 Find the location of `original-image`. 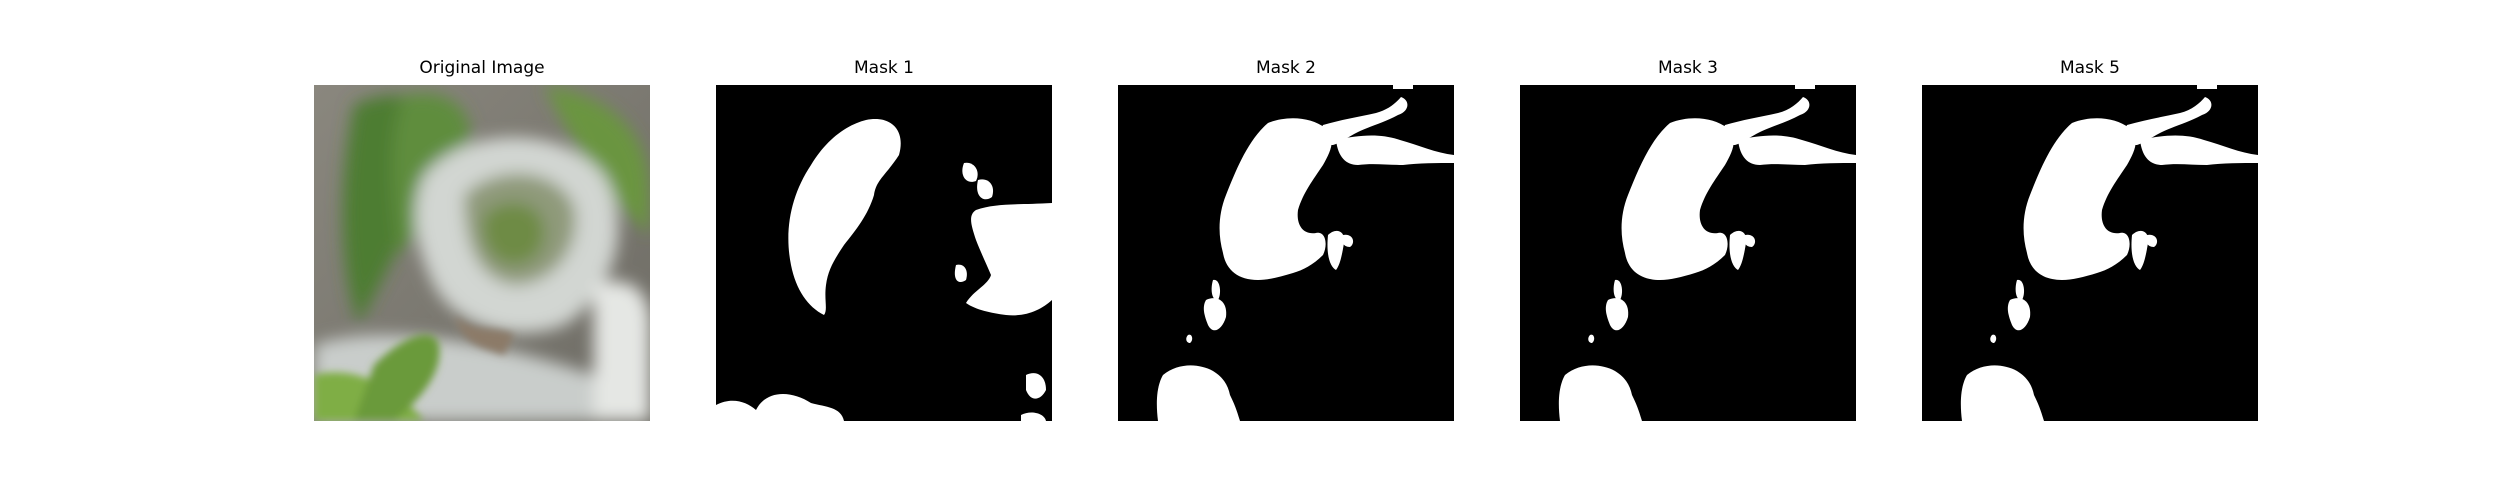

original-image is located at coordinates (482, 253).